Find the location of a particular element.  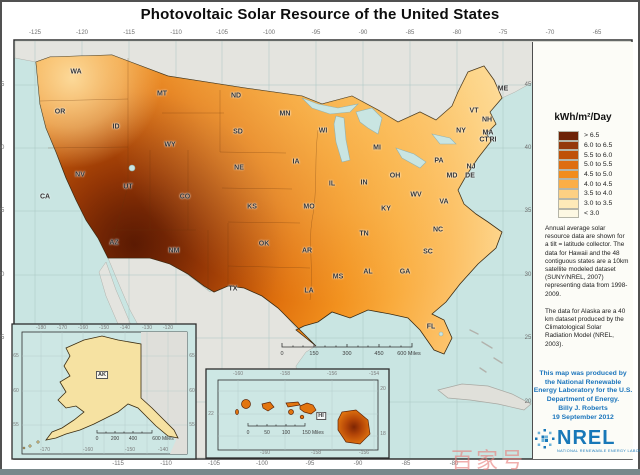

cuba-outline is located at coordinates (484, 397).